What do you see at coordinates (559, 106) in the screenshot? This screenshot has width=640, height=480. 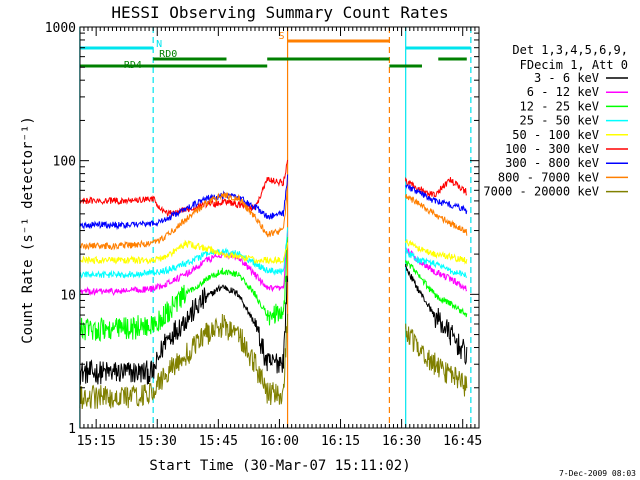 I see `legend-label-2: 12 - 25 keV` at bounding box center [559, 106].